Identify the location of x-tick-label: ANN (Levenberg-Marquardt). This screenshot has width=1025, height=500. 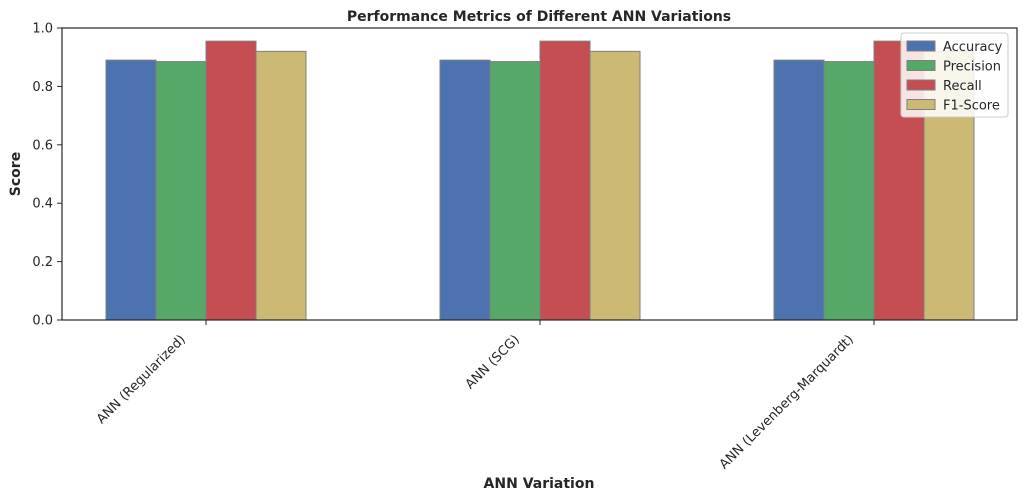
(787, 402).